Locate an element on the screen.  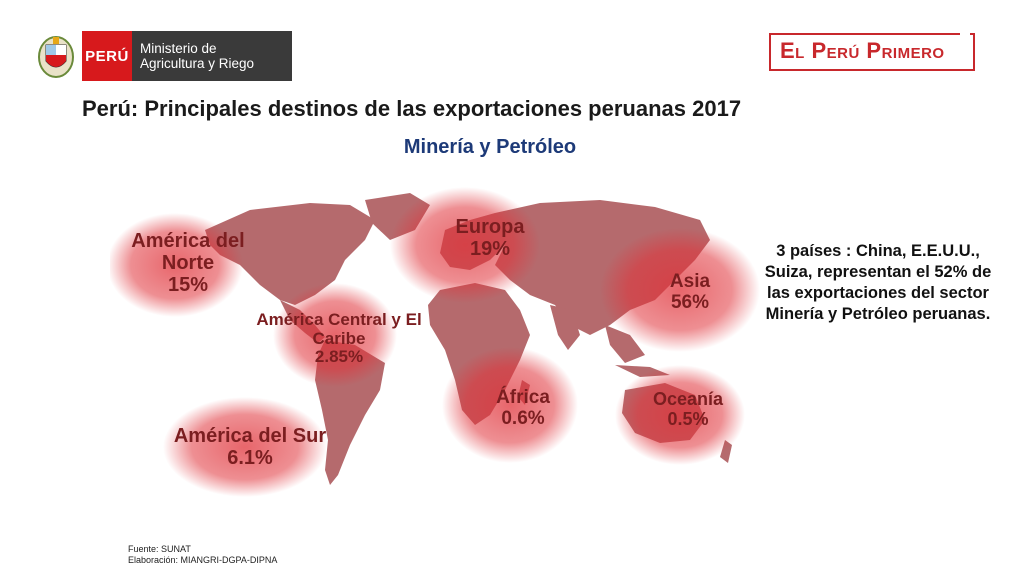
region-name: América Central y El Caribe is located at coordinates (339, 329).